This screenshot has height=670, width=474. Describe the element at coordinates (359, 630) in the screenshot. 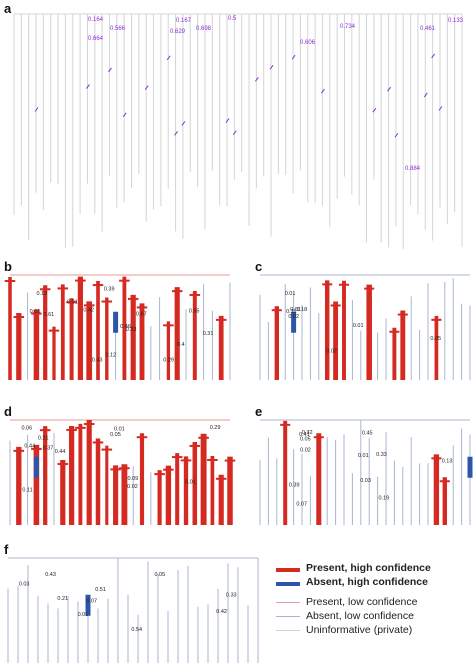

I see `legend-label-uninformative: Uninformative (private)` at that location.